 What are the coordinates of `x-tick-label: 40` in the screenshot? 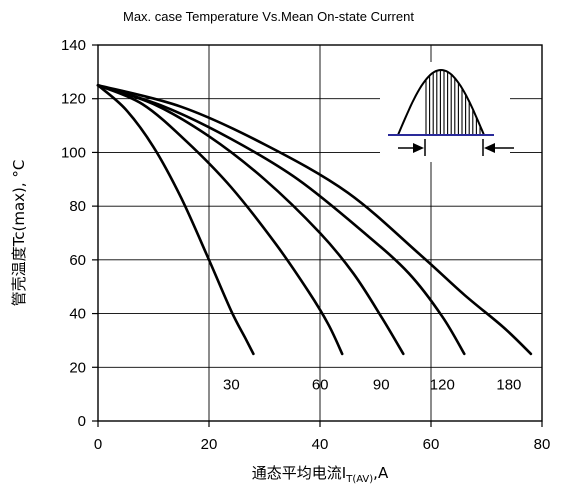 It's located at (320, 444).